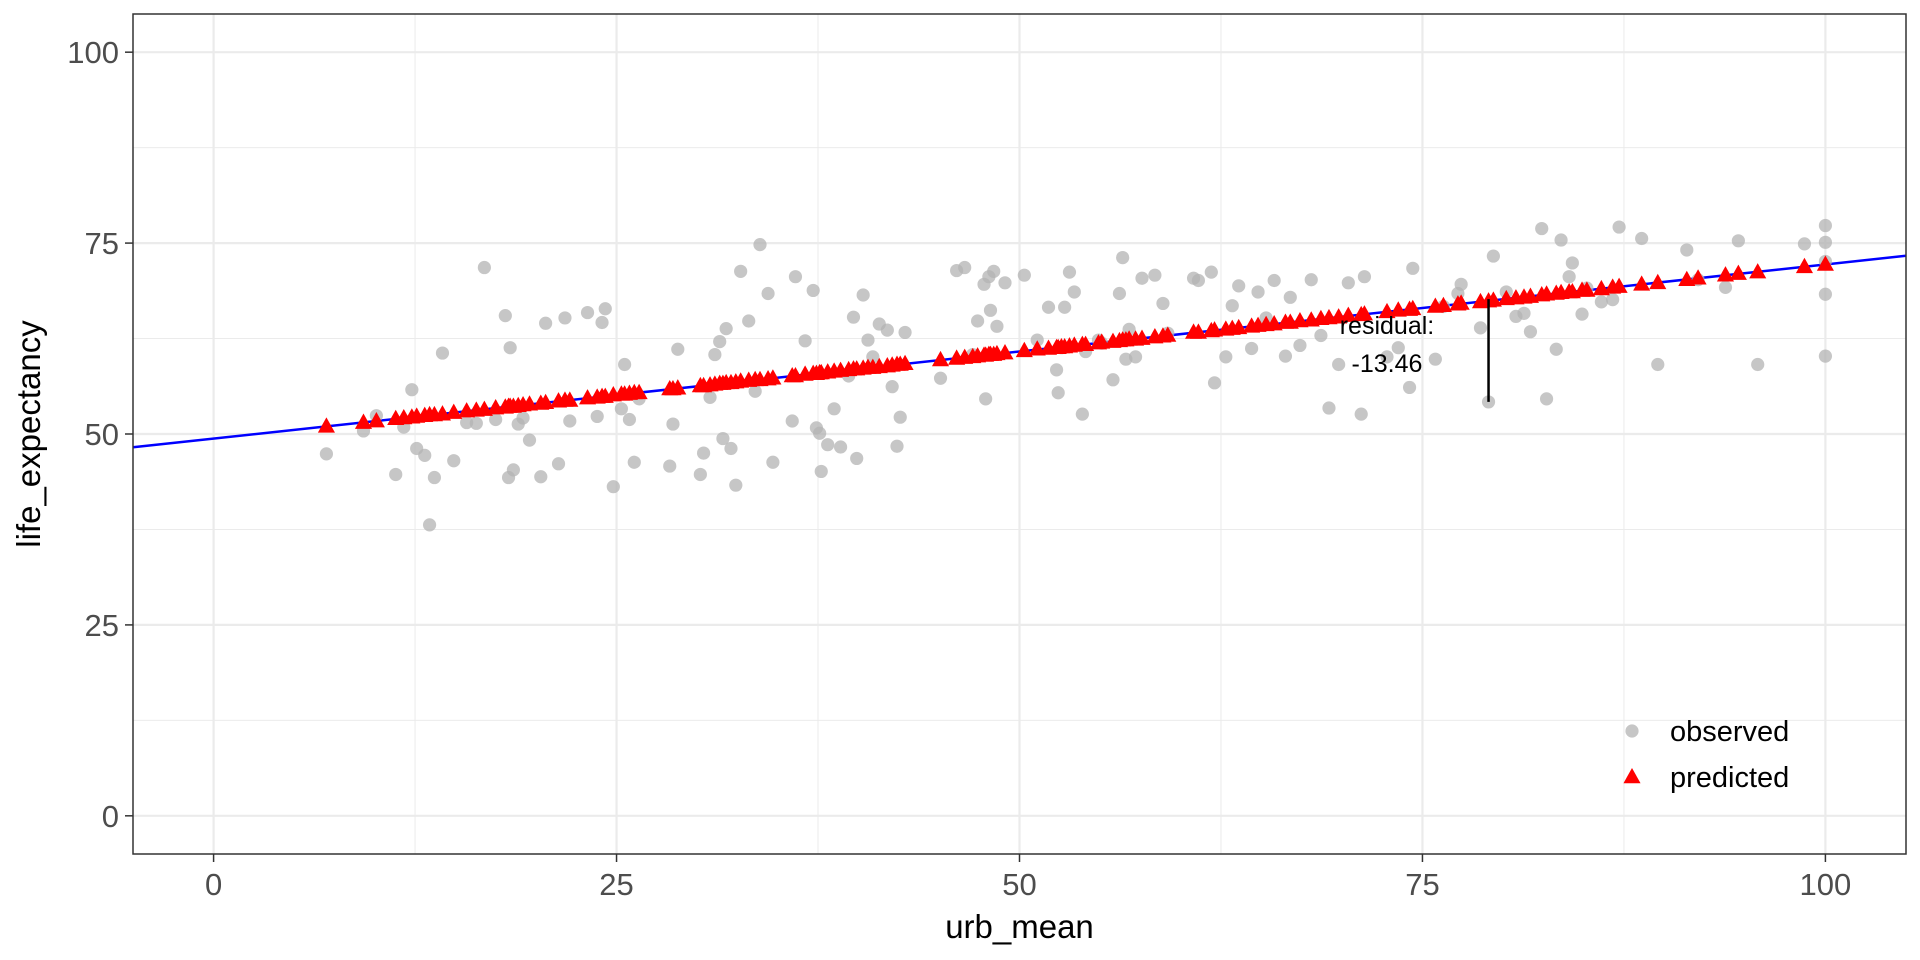 The height and width of the screenshot is (960, 1920). I want to click on residual-label: residual:, so click(1387, 326).